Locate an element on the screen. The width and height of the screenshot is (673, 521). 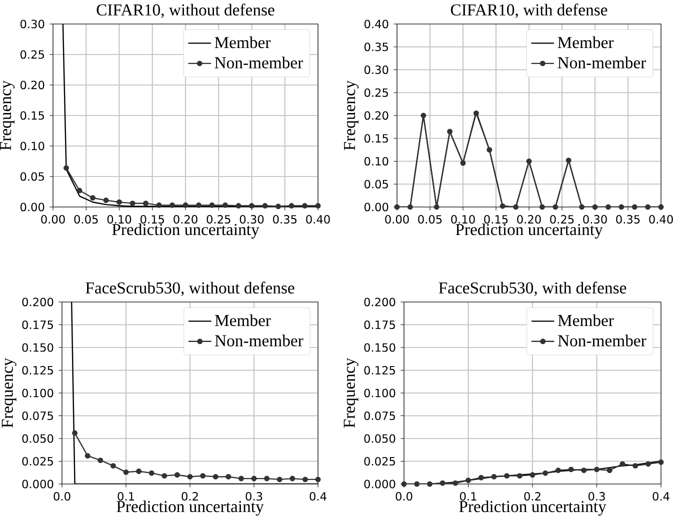
chart-title: CIFAR10, without defense is located at coordinates (185, 11).